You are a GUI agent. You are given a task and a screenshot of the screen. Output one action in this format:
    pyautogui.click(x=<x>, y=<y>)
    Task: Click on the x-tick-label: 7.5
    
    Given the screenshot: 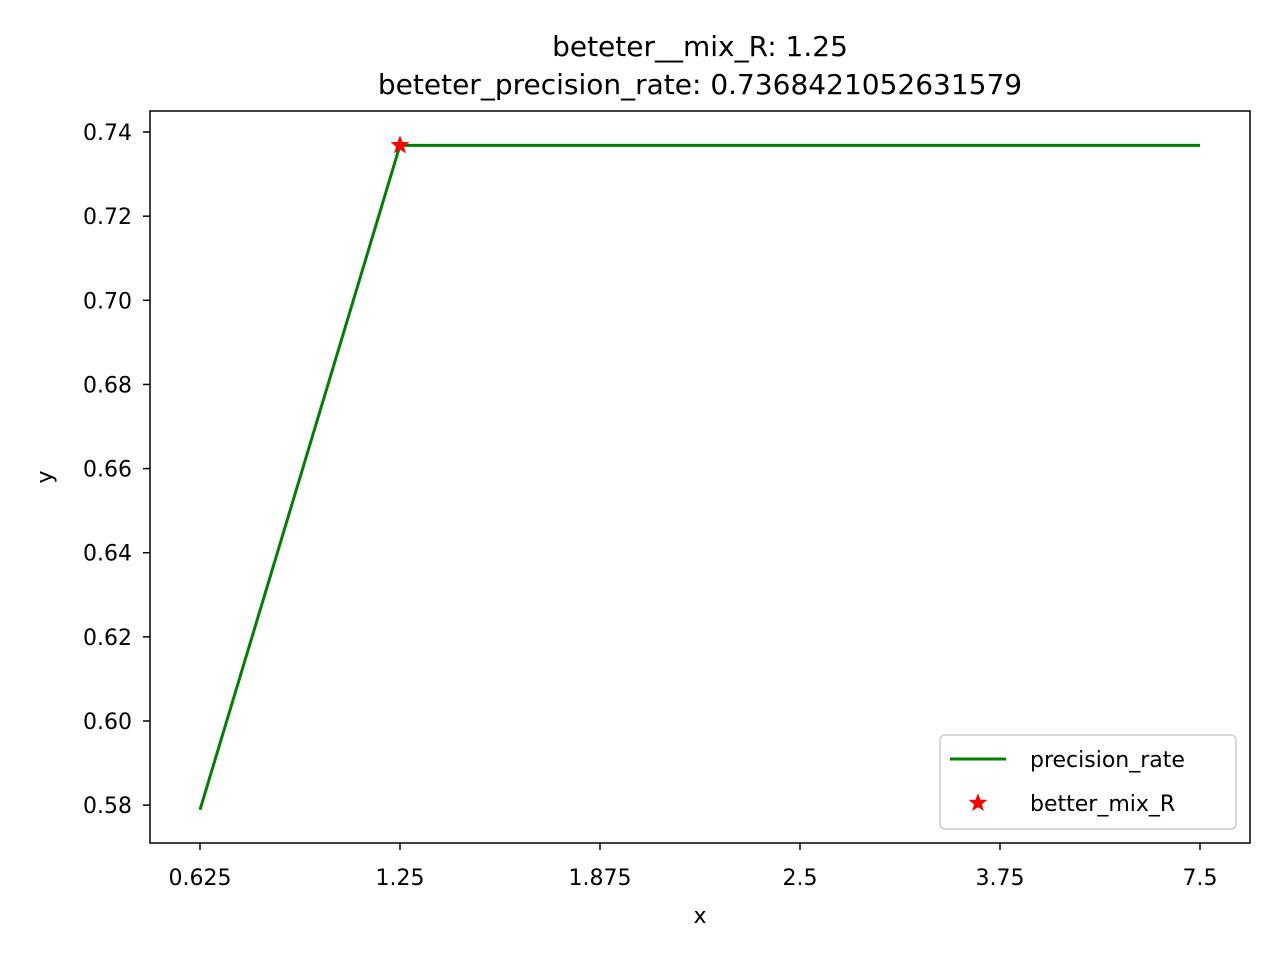 What is the action you would take?
    pyautogui.click(x=1200, y=878)
    